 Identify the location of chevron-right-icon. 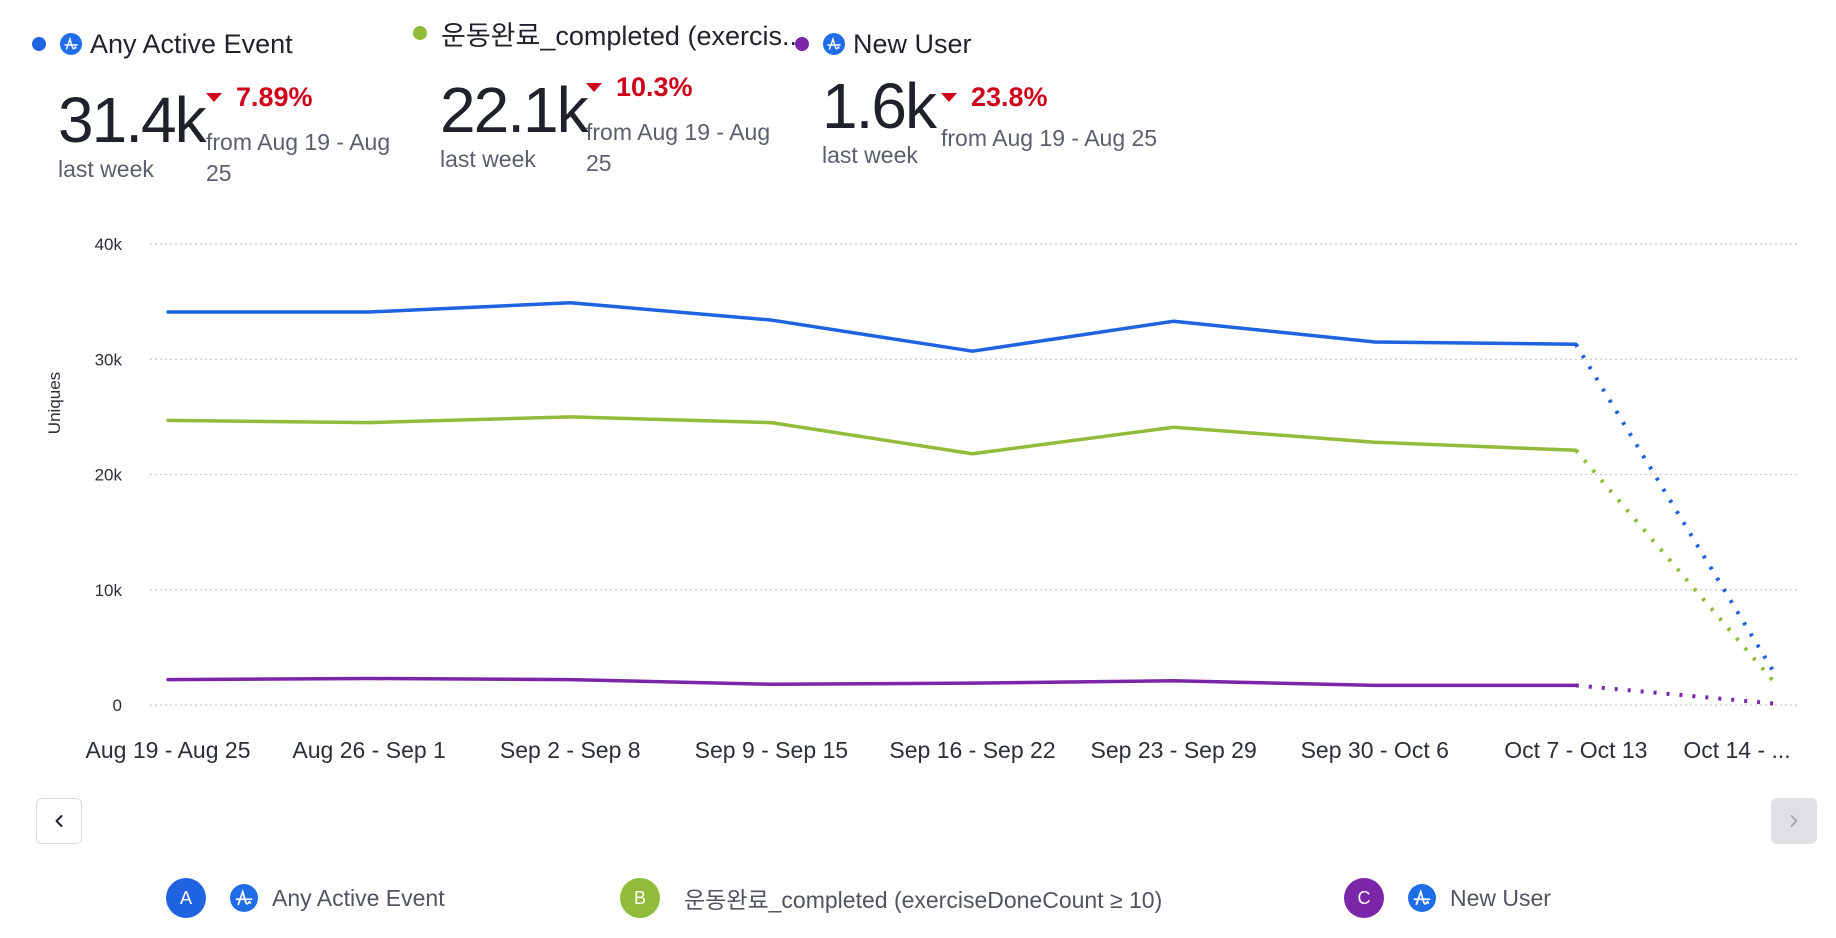
(1794, 821).